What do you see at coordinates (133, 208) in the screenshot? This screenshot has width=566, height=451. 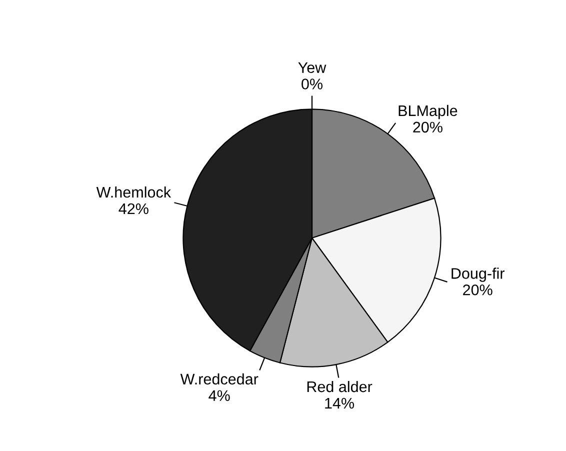 I see `data-label: 42%` at bounding box center [133, 208].